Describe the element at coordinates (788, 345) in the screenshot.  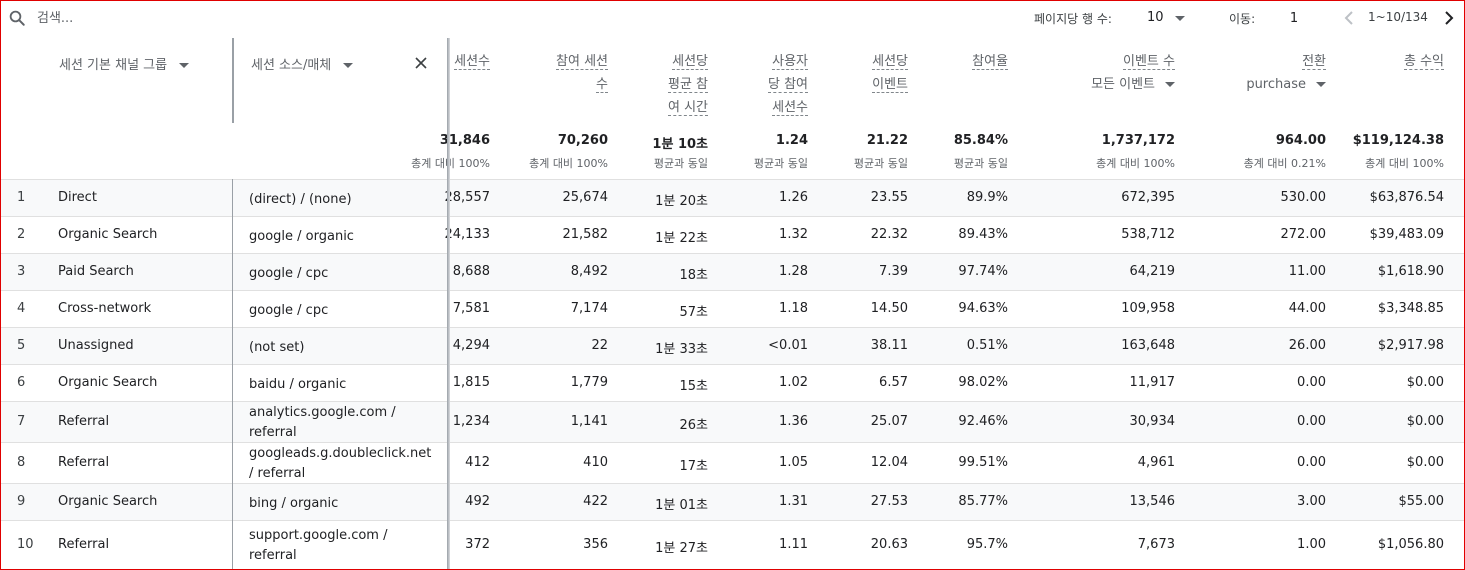
I see `metric-value-cell: <0.01` at that location.